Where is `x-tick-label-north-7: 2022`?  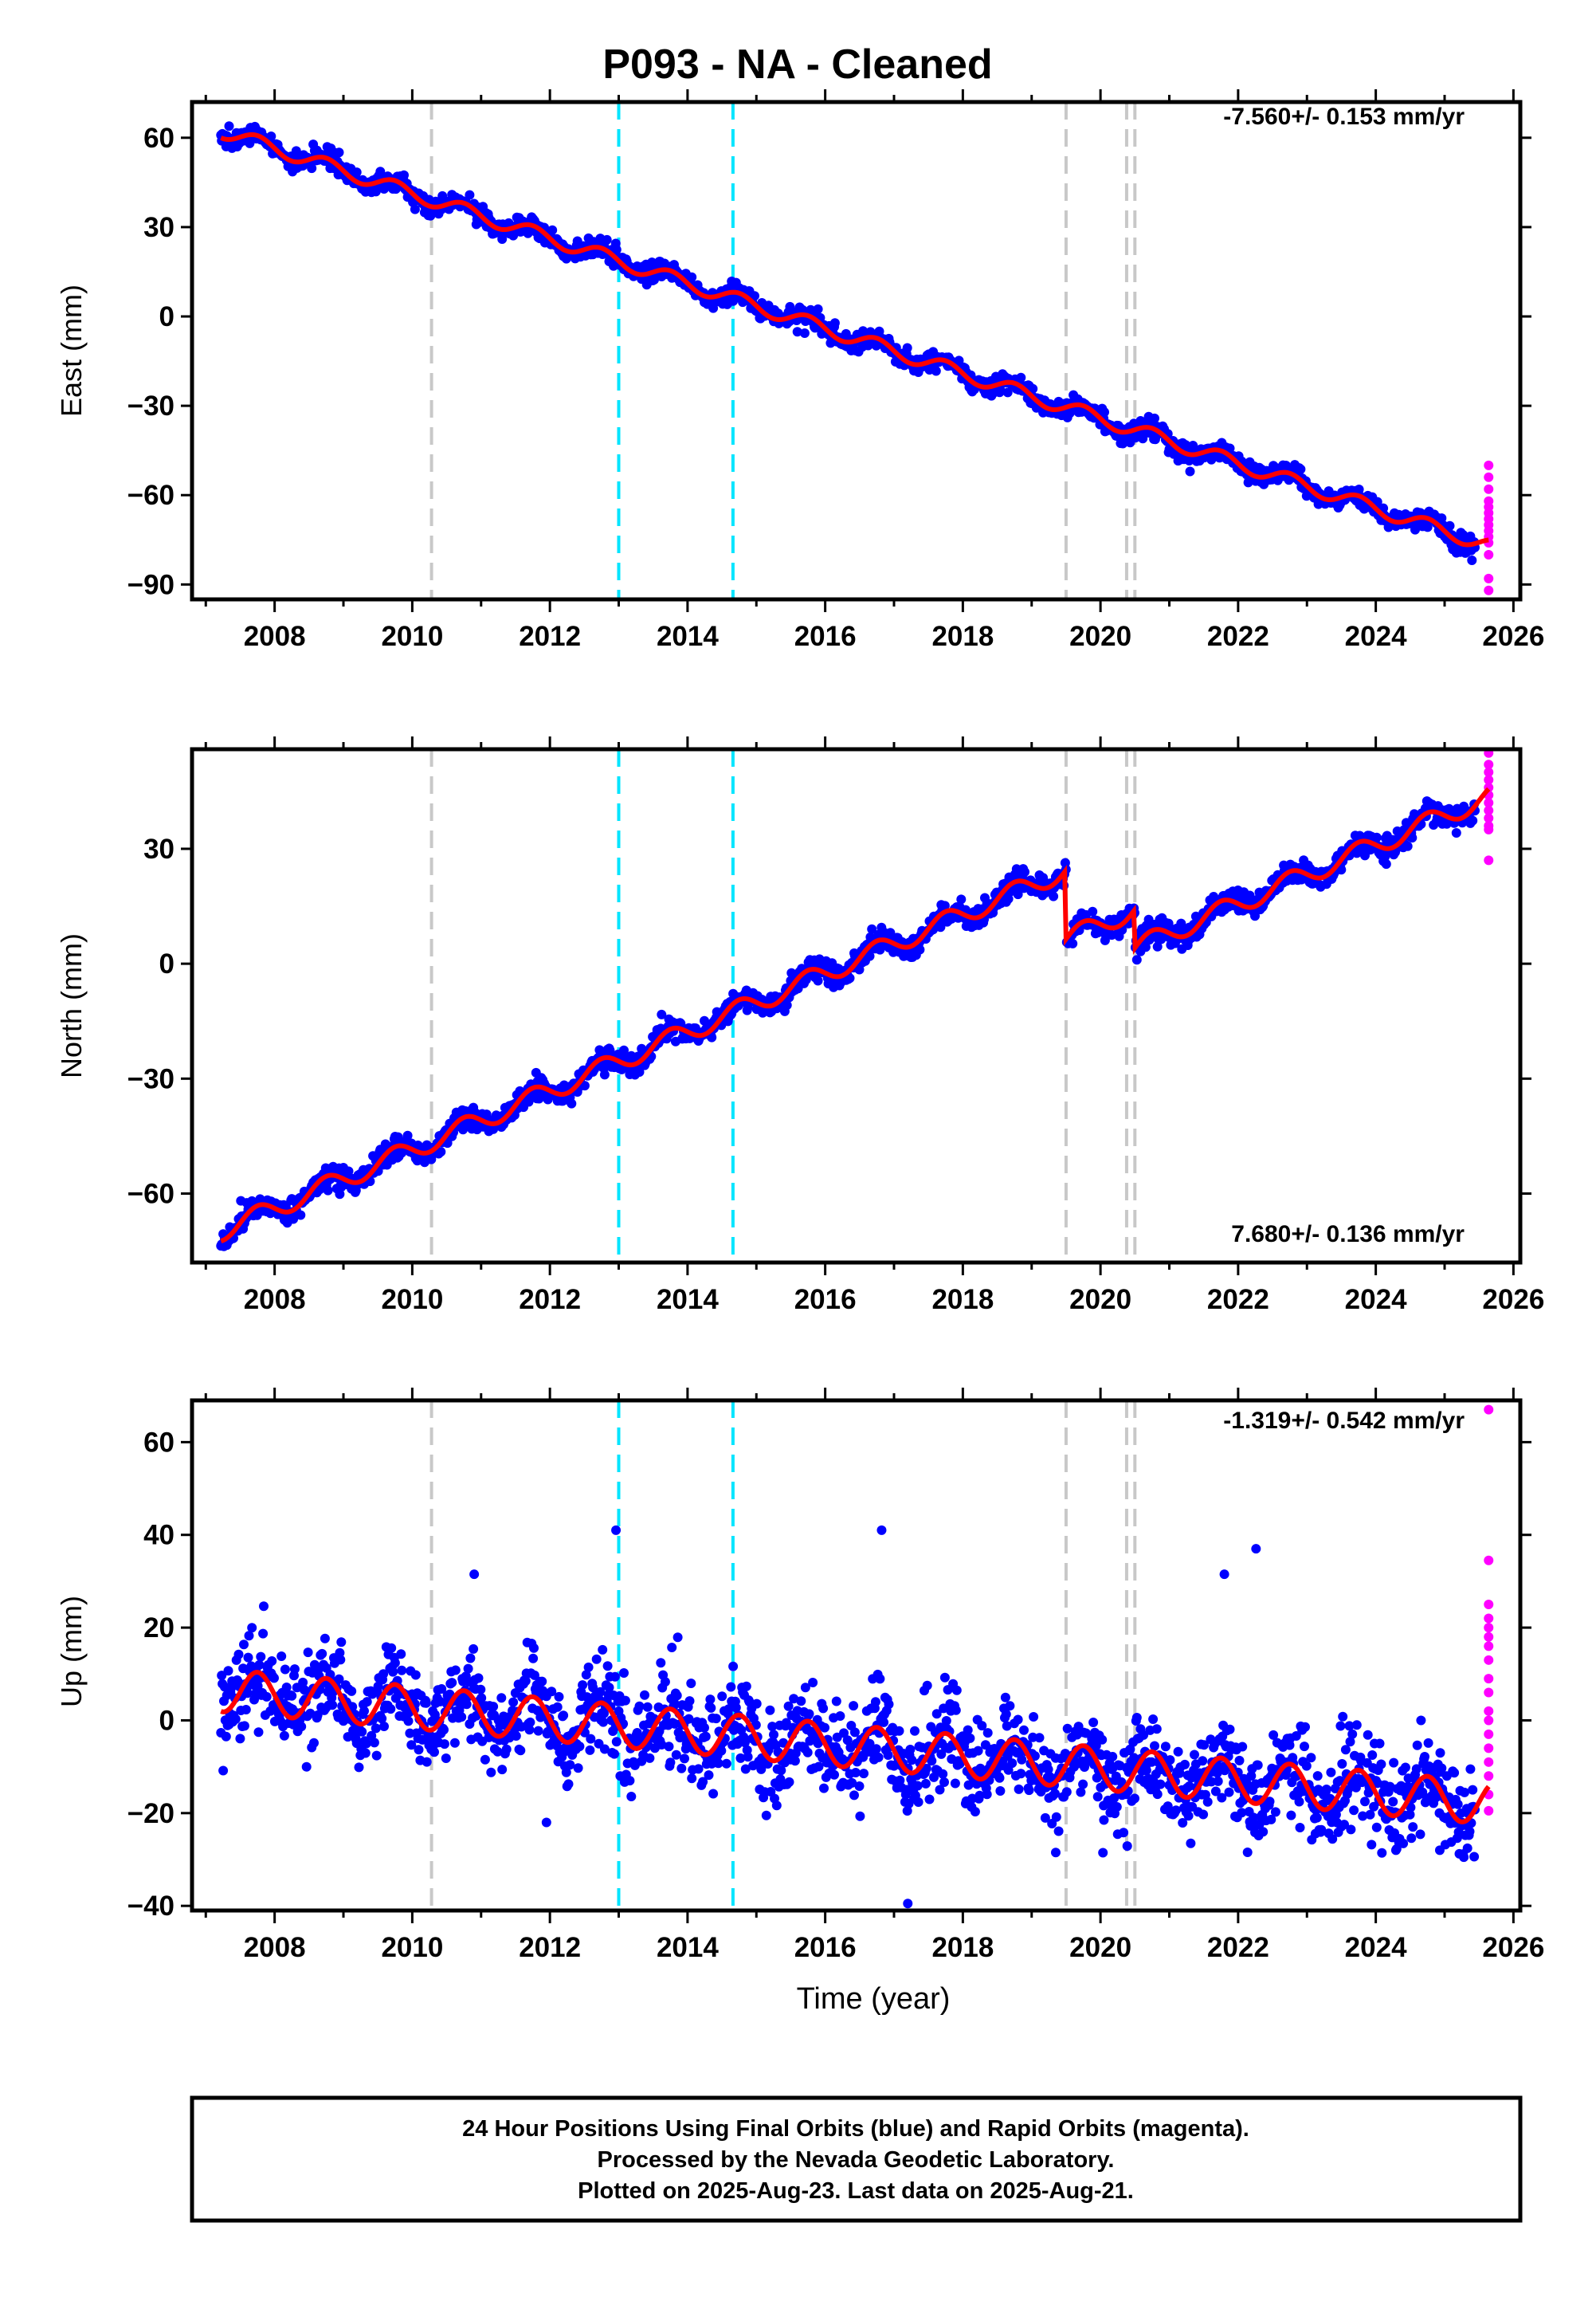
x-tick-label-north-7: 2022 is located at coordinates (1238, 1299).